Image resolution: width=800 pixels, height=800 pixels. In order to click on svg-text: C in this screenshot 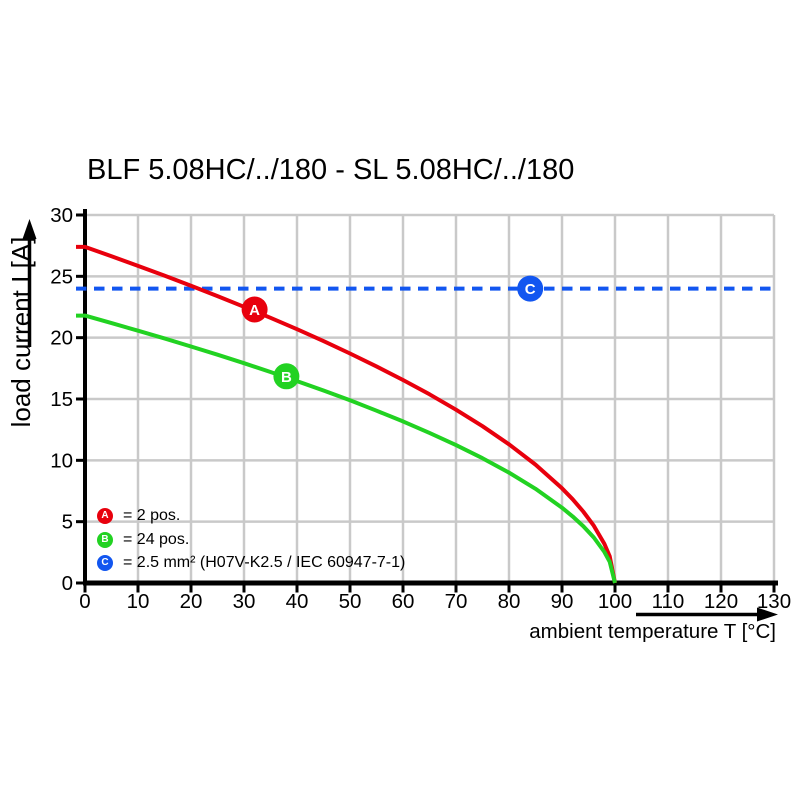, I will do `click(530, 289)`.